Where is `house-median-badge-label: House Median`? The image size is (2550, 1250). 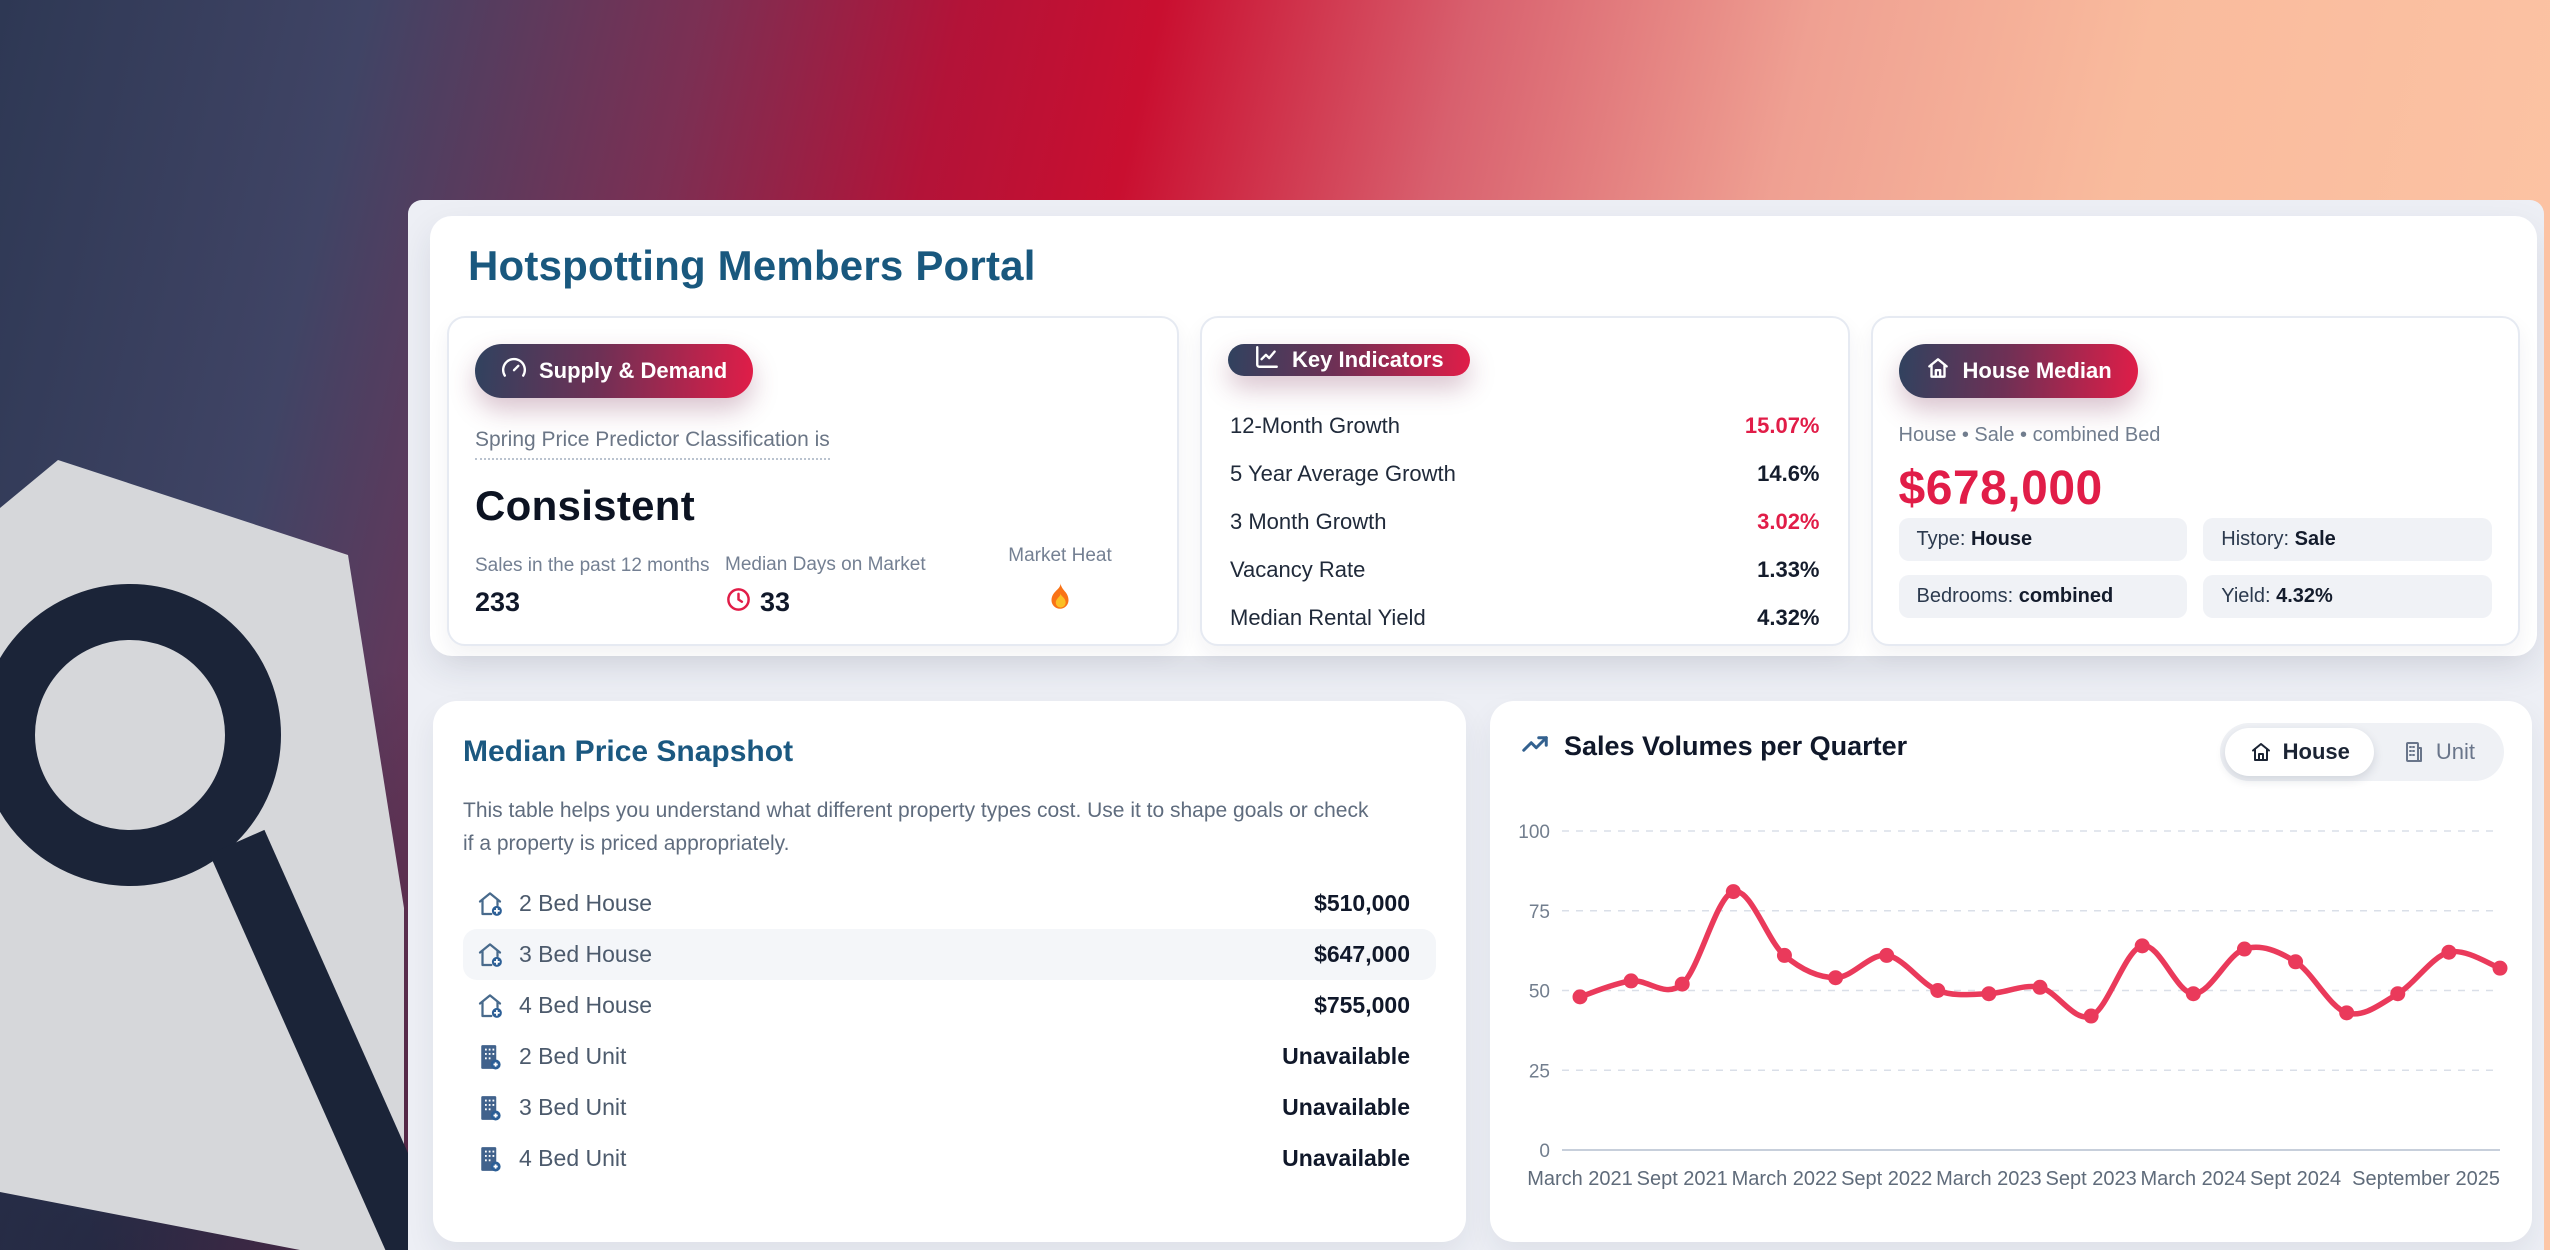 house-median-badge-label: House Median is located at coordinates (2037, 370).